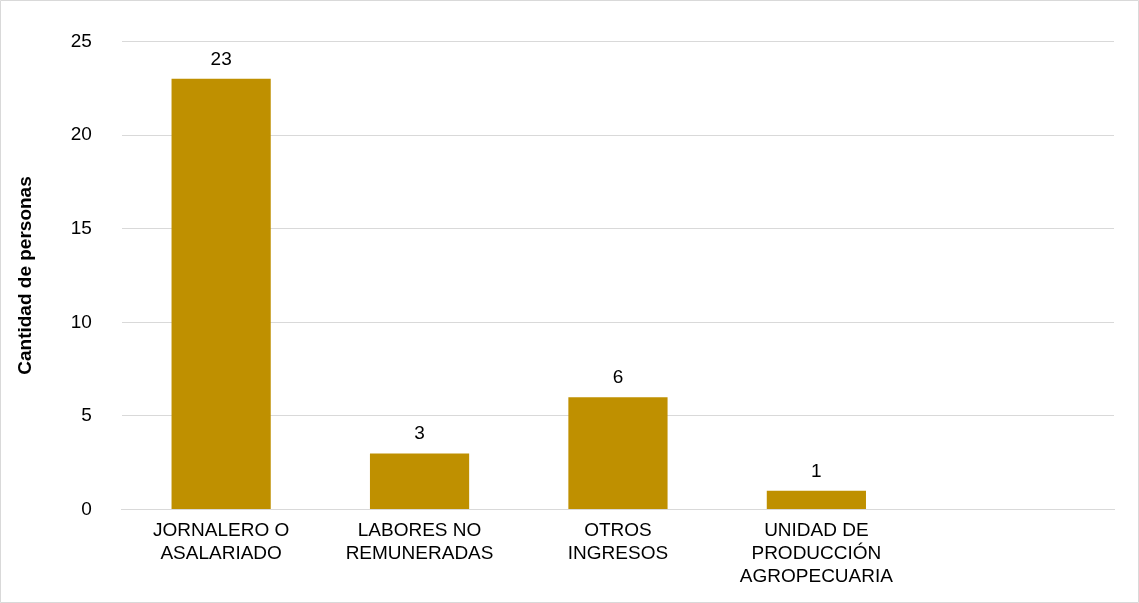 This screenshot has width=1139, height=603. What do you see at coordinates (86, 415) in the screenshot?
I see `y-tick-label: 5` at bounding box center [86, 415].